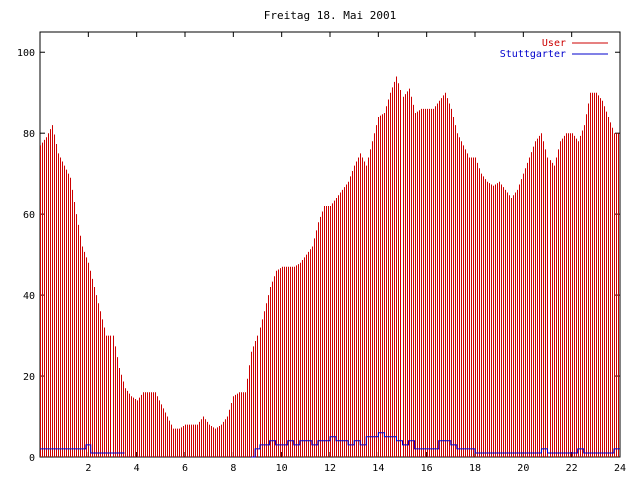  I want to click on y-tick-label: 80, so click(29, 134).